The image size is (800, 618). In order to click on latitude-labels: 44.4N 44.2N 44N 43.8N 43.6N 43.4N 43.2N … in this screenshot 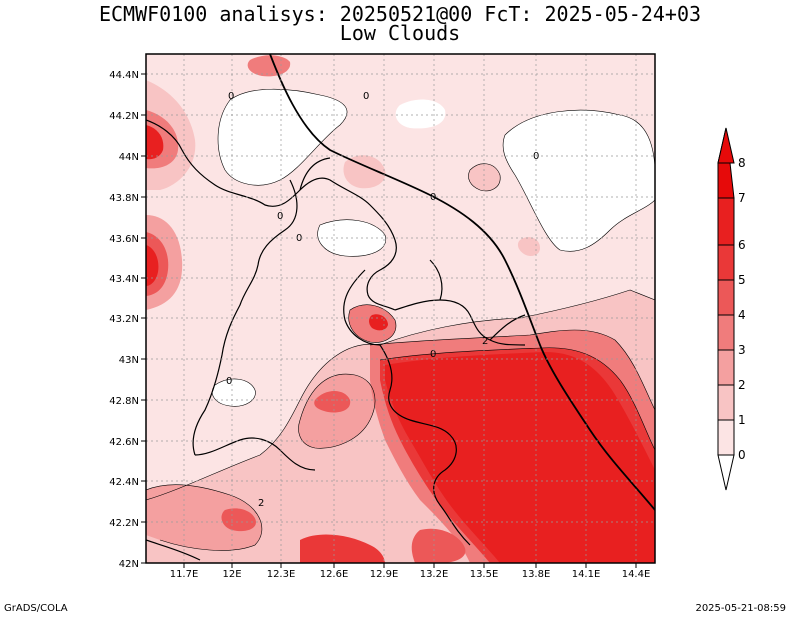, I will do `click(124, 320)`.